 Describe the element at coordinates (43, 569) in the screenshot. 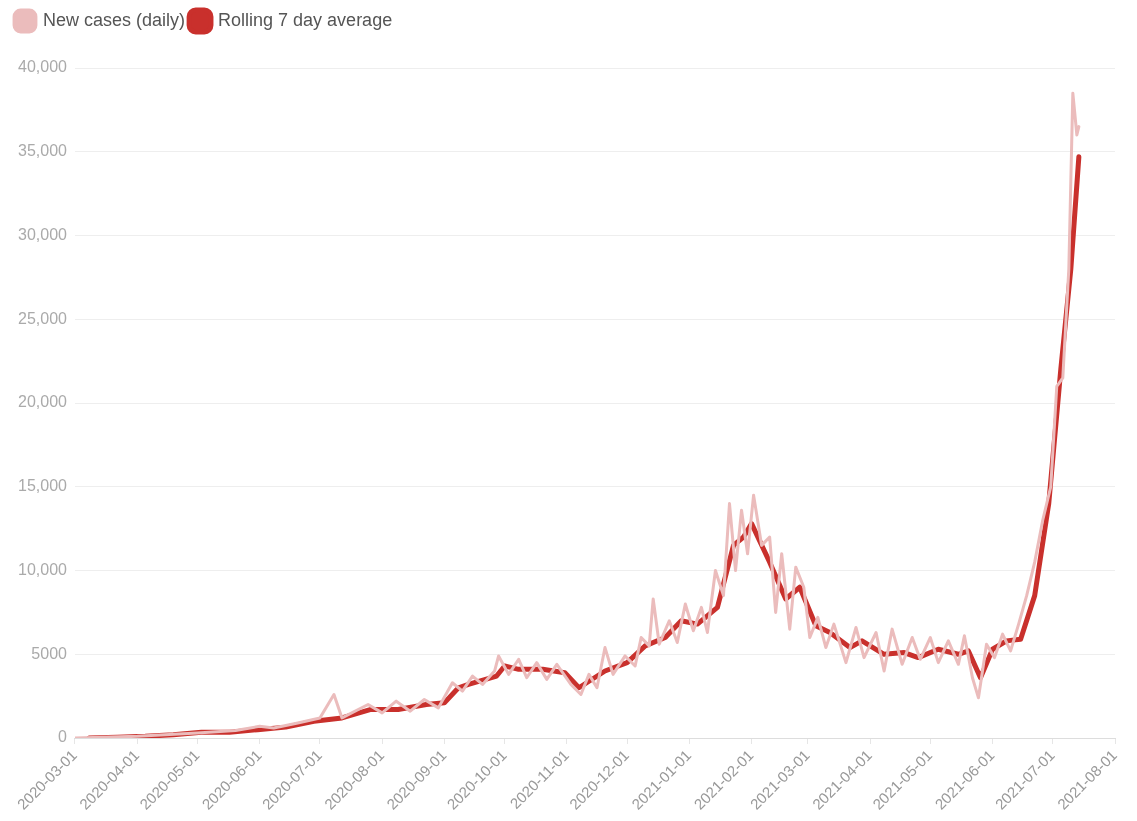

I see `y-tick-label: 10,000` at that location.